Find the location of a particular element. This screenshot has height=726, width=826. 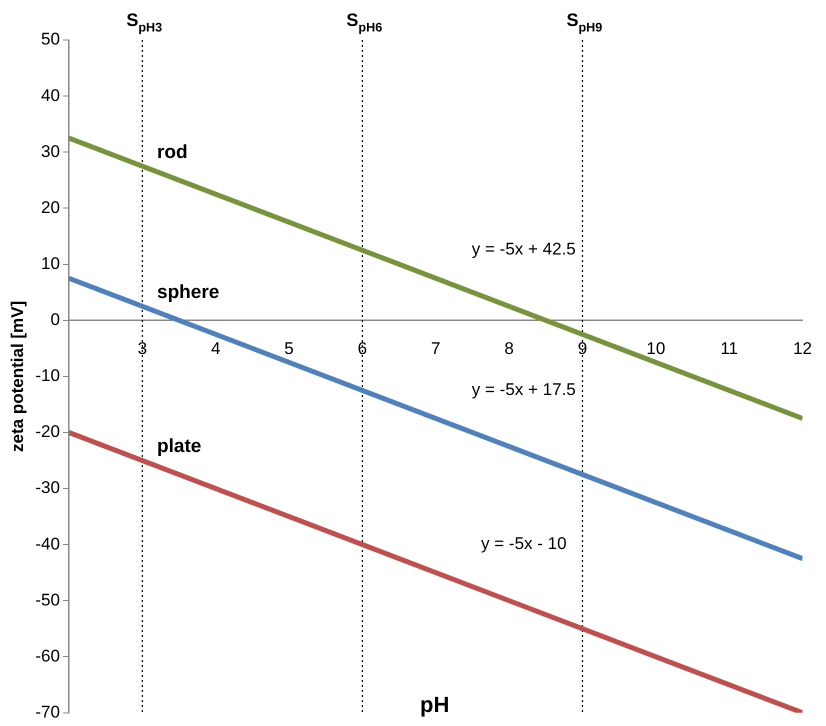

x-tick-label: 10 is located at coordinates (656, 348).